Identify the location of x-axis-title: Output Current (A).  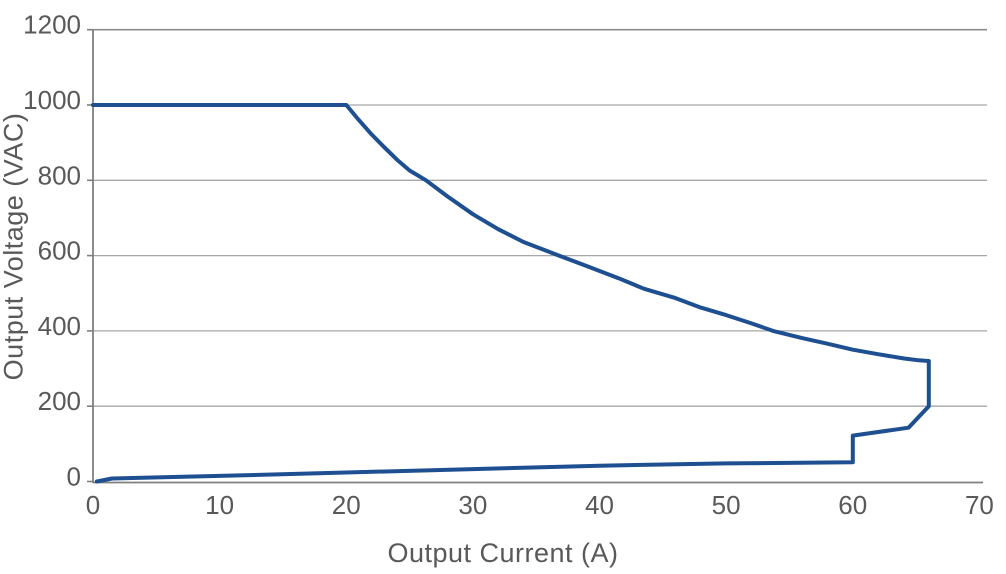
(503, 553).